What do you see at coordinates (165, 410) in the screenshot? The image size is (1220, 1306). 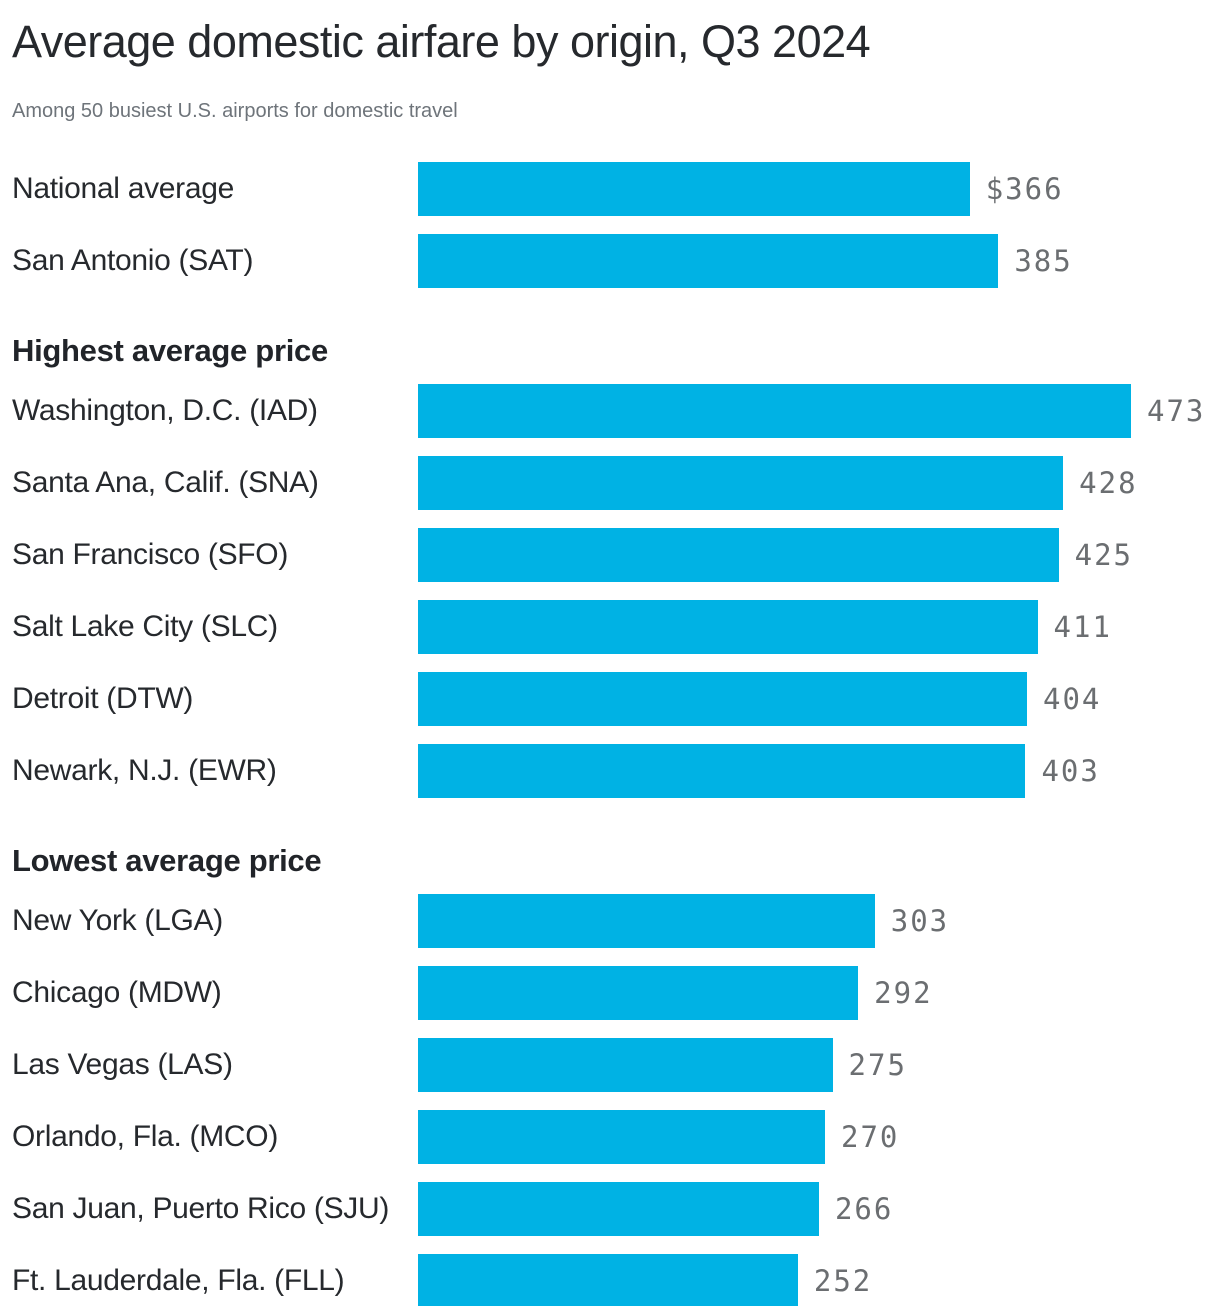 I see `row-label: Washington, D.C. (IAD)` at bounding box center [165, 410].